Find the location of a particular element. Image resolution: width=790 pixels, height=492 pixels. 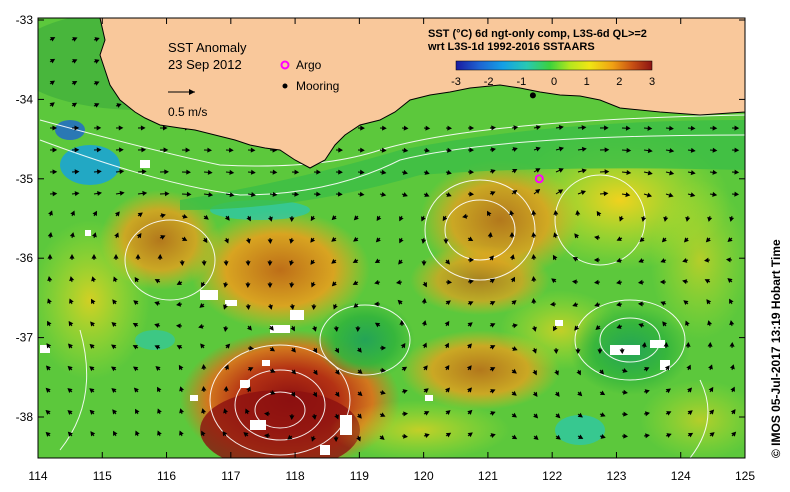

colorbar-tick-label: -2 is located at coordinates (489, 82).